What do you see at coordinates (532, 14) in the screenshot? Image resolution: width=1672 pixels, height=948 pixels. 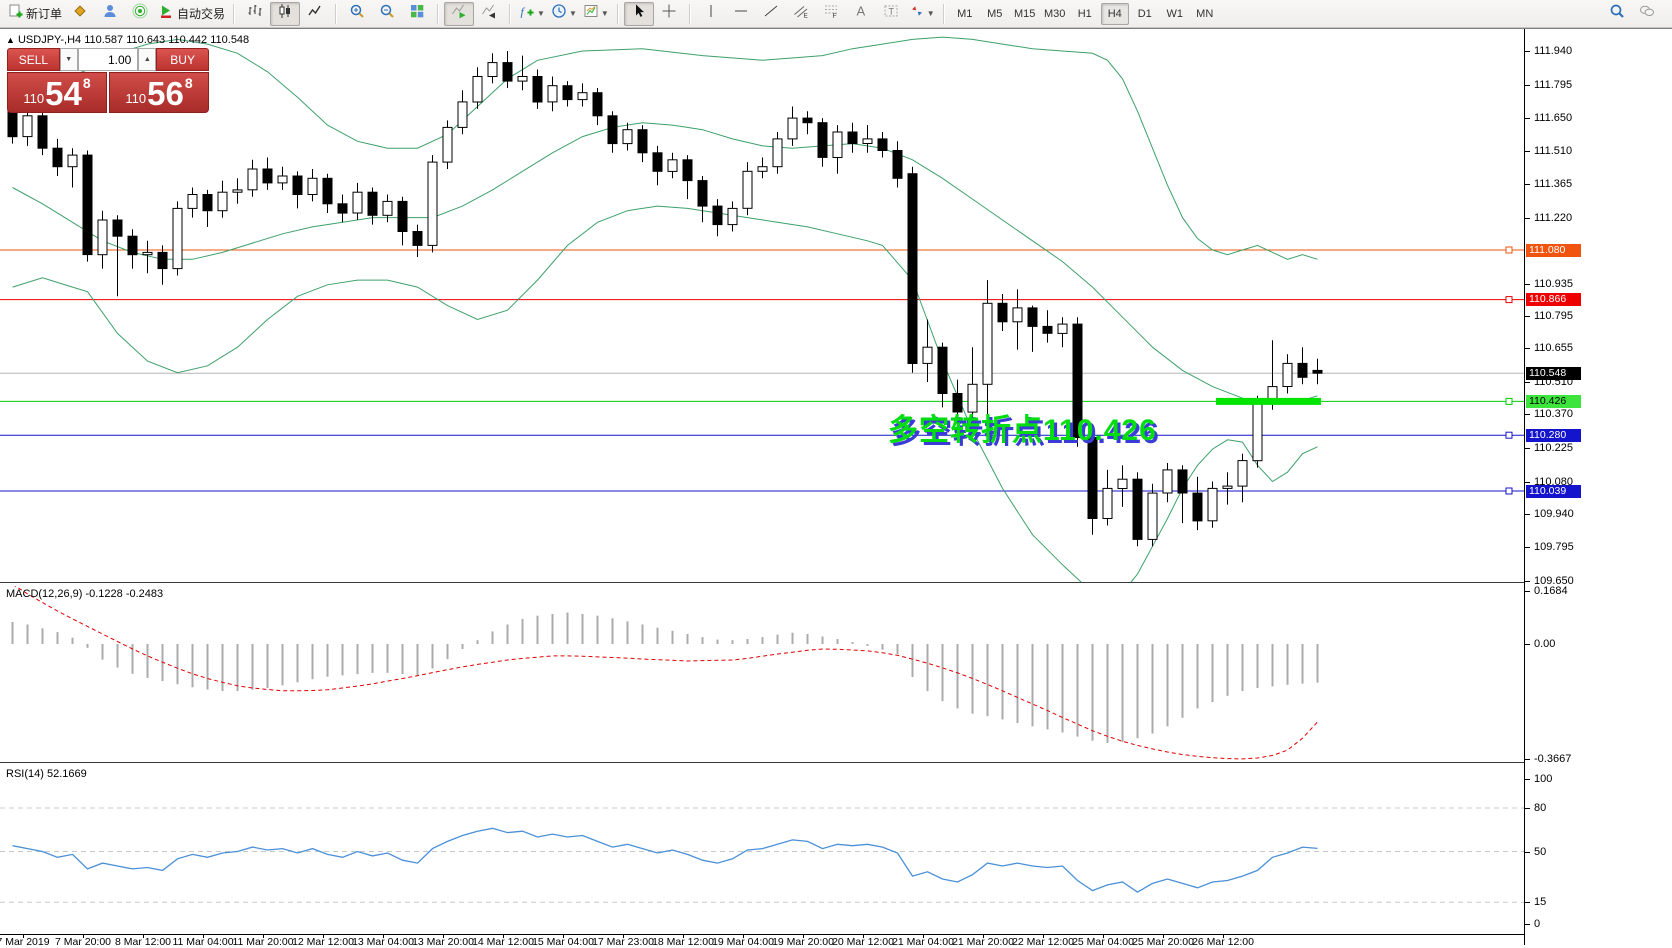 I see `indicators-button: f ▼` at bounding box center [532, 14].